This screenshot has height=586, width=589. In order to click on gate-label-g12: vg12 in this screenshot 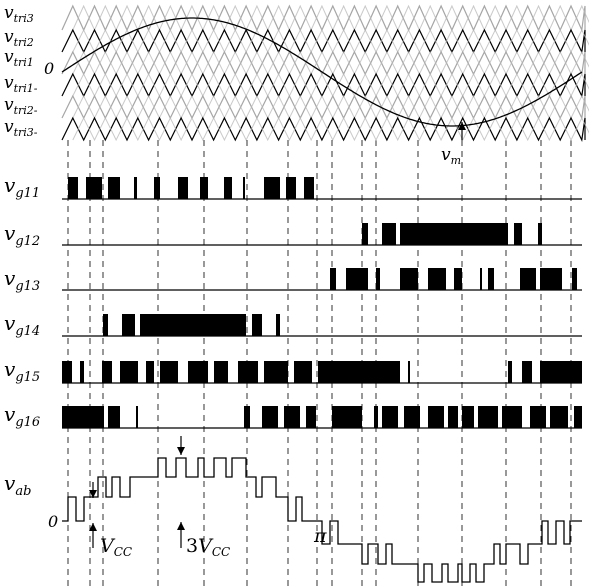, I will do `click(22, 235)`.